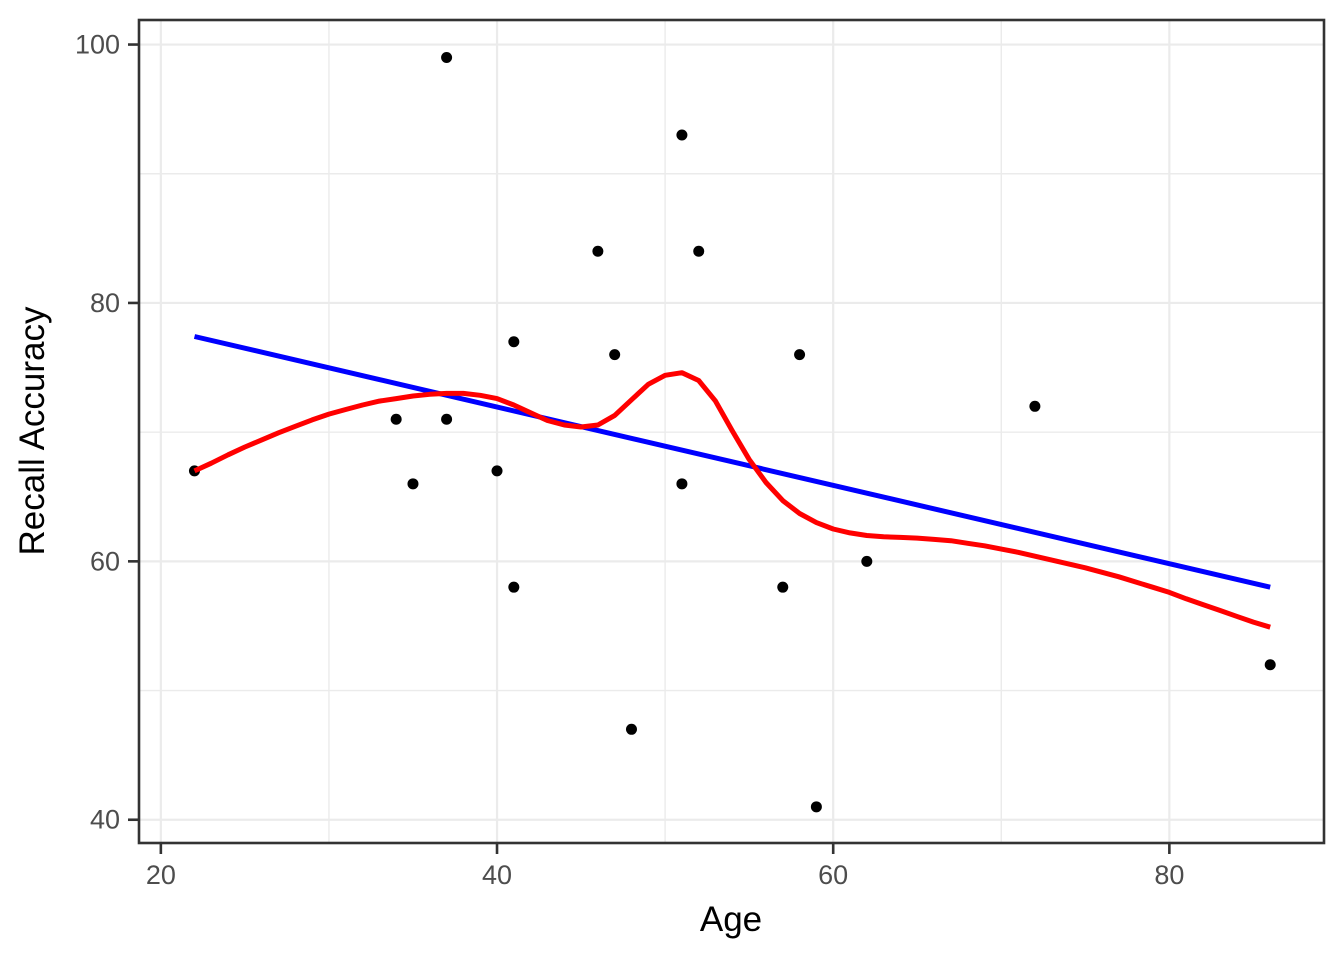 Image resolution: width=1344 pixels, height=960 pixels. I want to click on x-axis-title: Age, so click(731, 919).